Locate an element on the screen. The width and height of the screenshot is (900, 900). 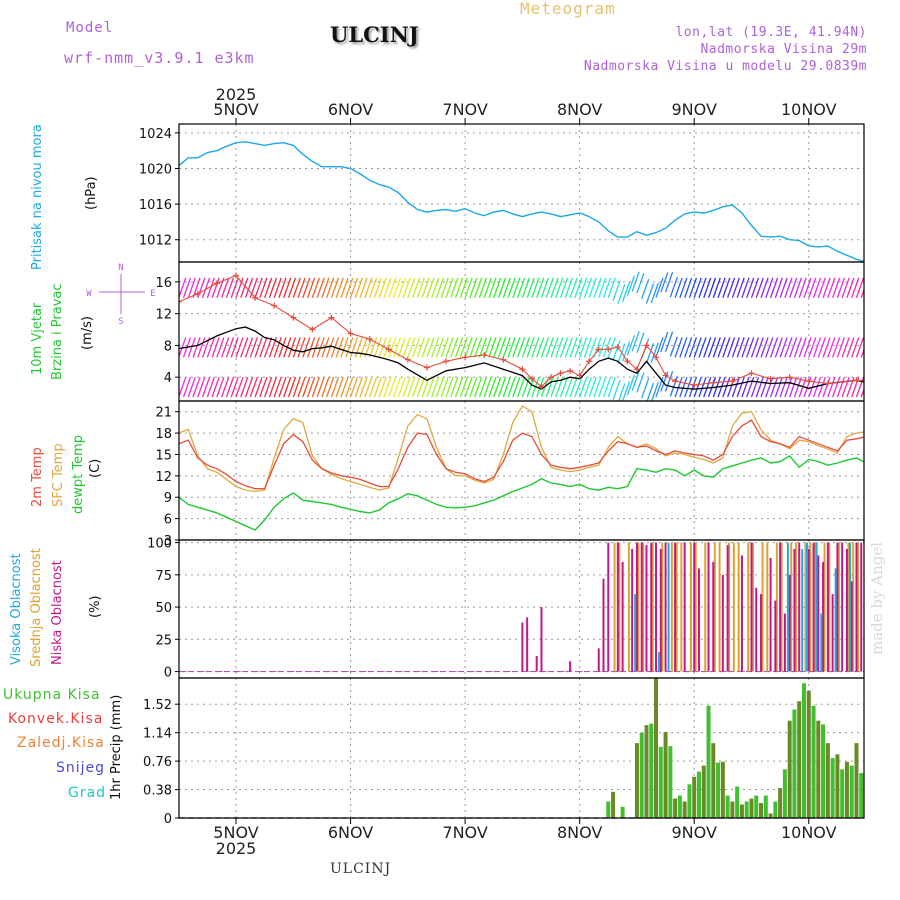
y-tick-label: 9 is located at coordinates (168, 498).